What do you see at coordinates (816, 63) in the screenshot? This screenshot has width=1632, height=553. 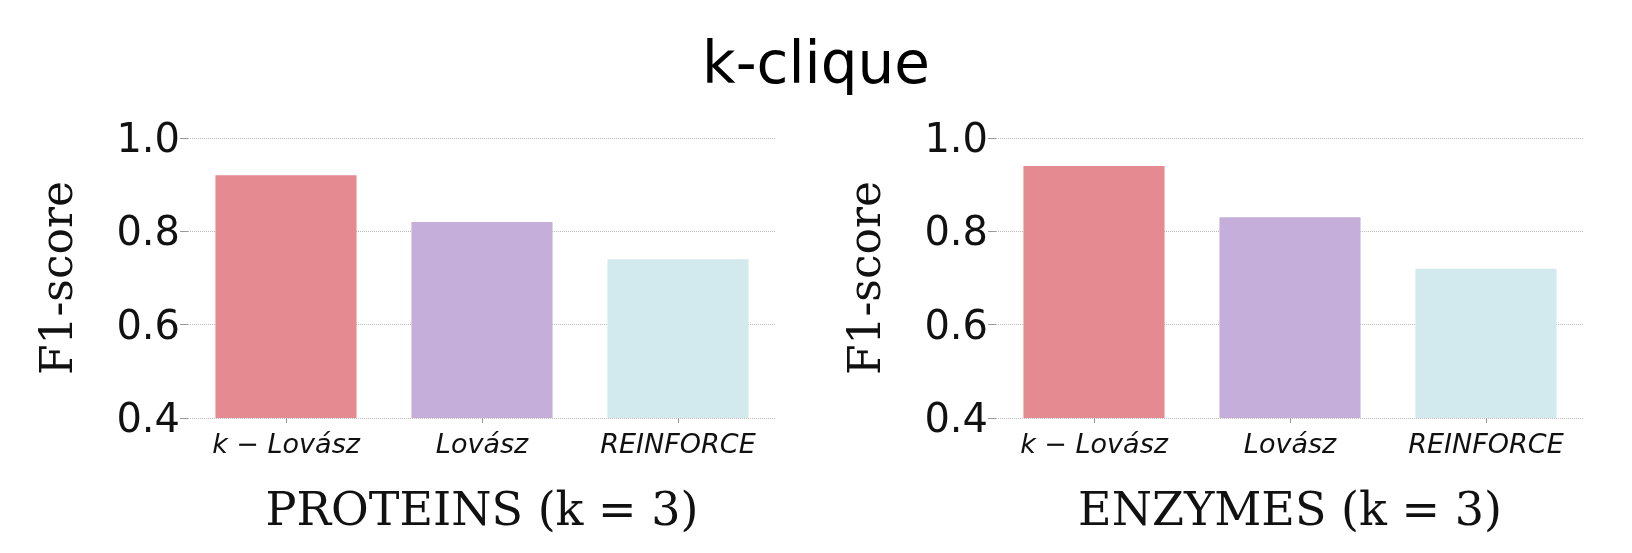 I see `chart-title: k-clique` at bounding box center [816, 63].